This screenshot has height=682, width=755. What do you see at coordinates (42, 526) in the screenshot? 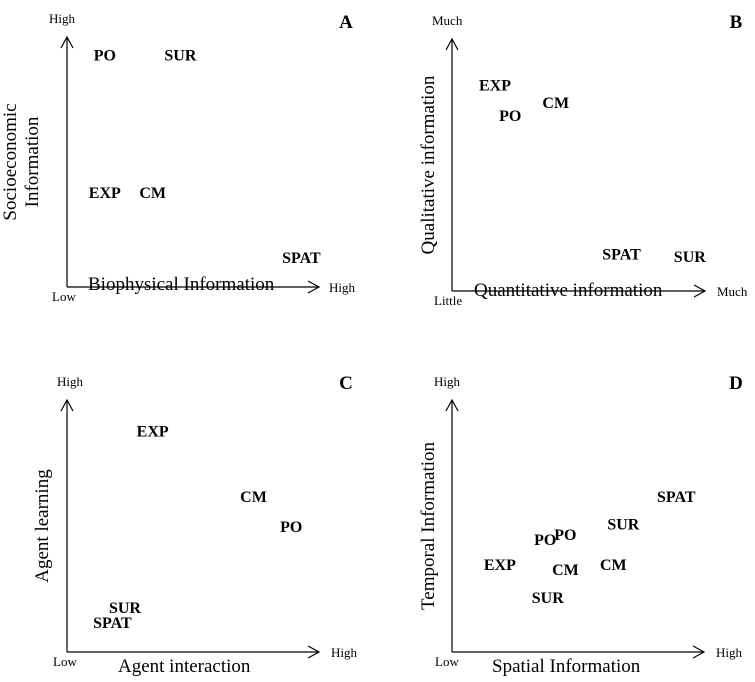
I see `y-axis-title: Agent learning` at bounding box center [42, 526].